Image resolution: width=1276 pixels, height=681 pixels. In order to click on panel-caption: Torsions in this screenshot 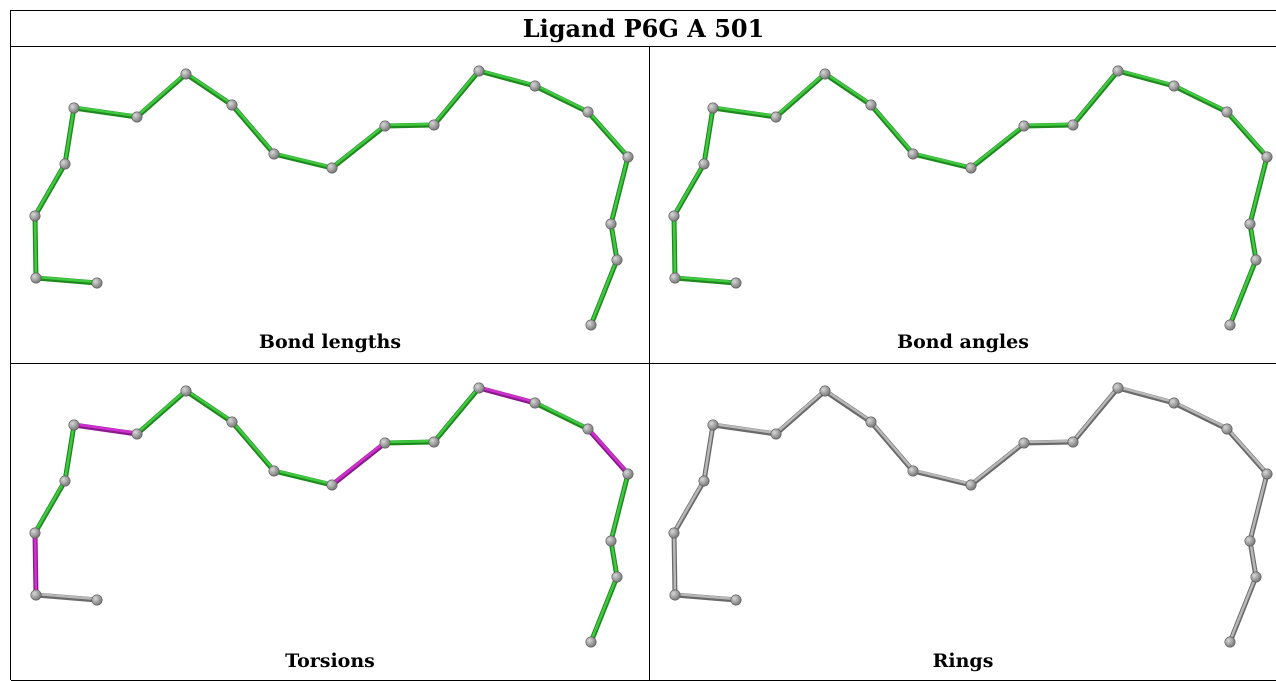, I will do `click(330, 661)`.